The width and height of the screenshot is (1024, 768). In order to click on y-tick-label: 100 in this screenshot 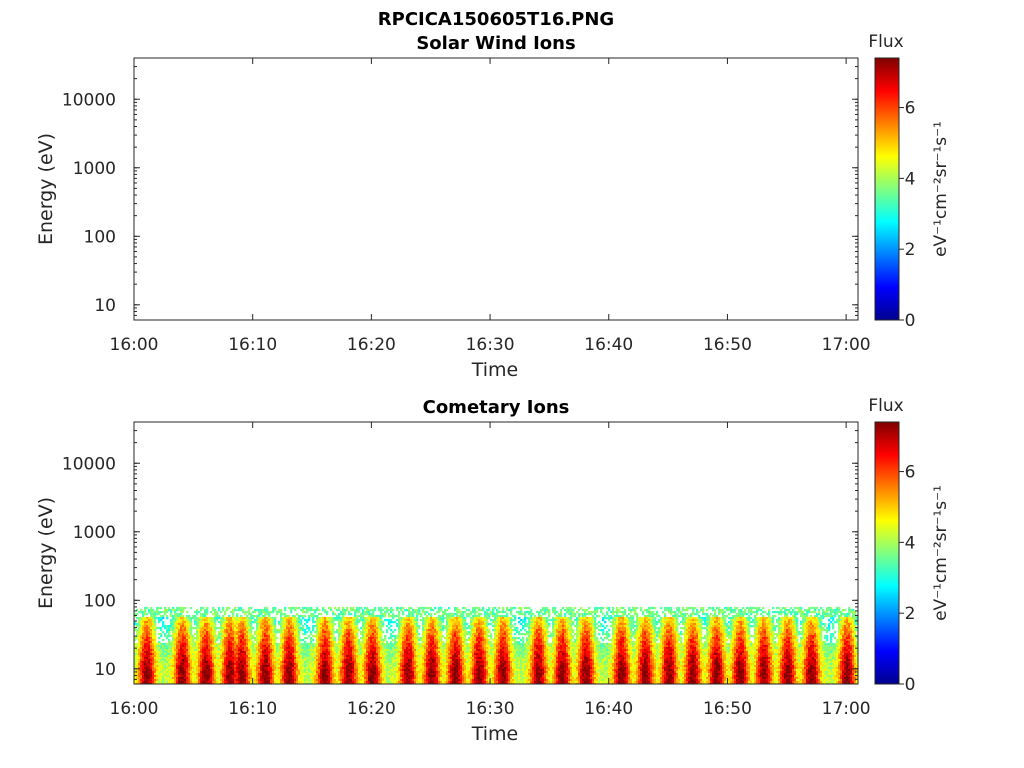, I will do `click(100, 237)`.